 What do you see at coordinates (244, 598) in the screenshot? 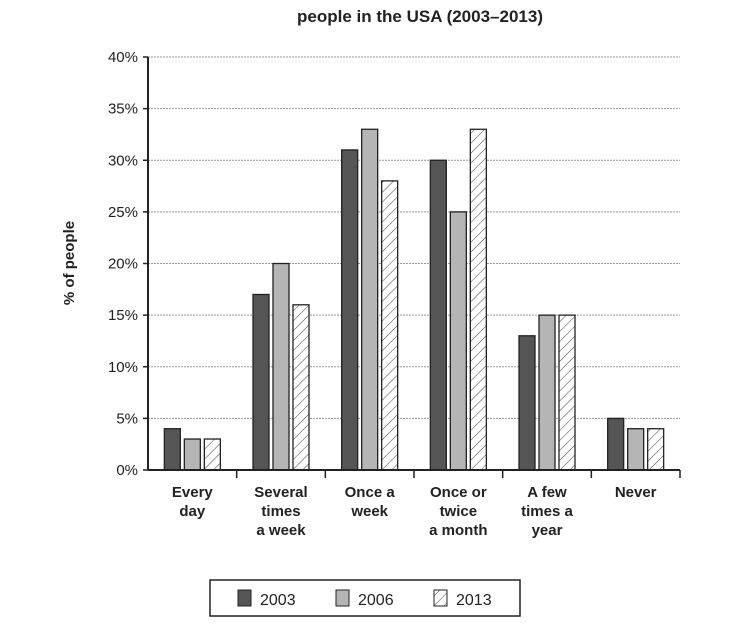
I see `legend-swatch-2003` at bounding box center [244, 598].